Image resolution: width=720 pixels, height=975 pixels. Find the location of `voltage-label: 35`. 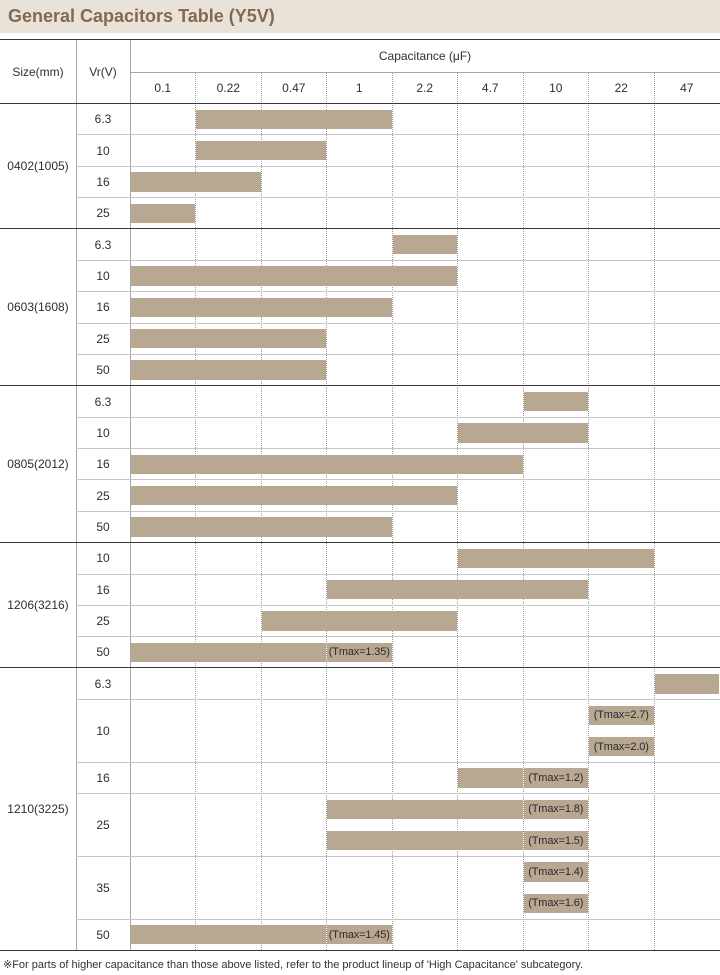

voltage-label: 35 is located at coordinates (103, 887).